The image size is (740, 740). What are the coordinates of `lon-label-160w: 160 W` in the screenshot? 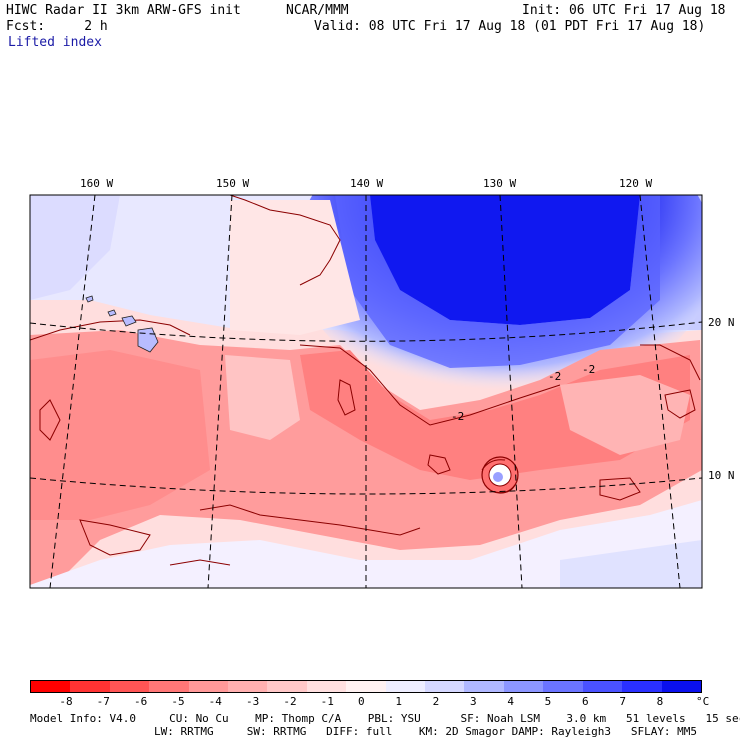 It's located at (97, 183).